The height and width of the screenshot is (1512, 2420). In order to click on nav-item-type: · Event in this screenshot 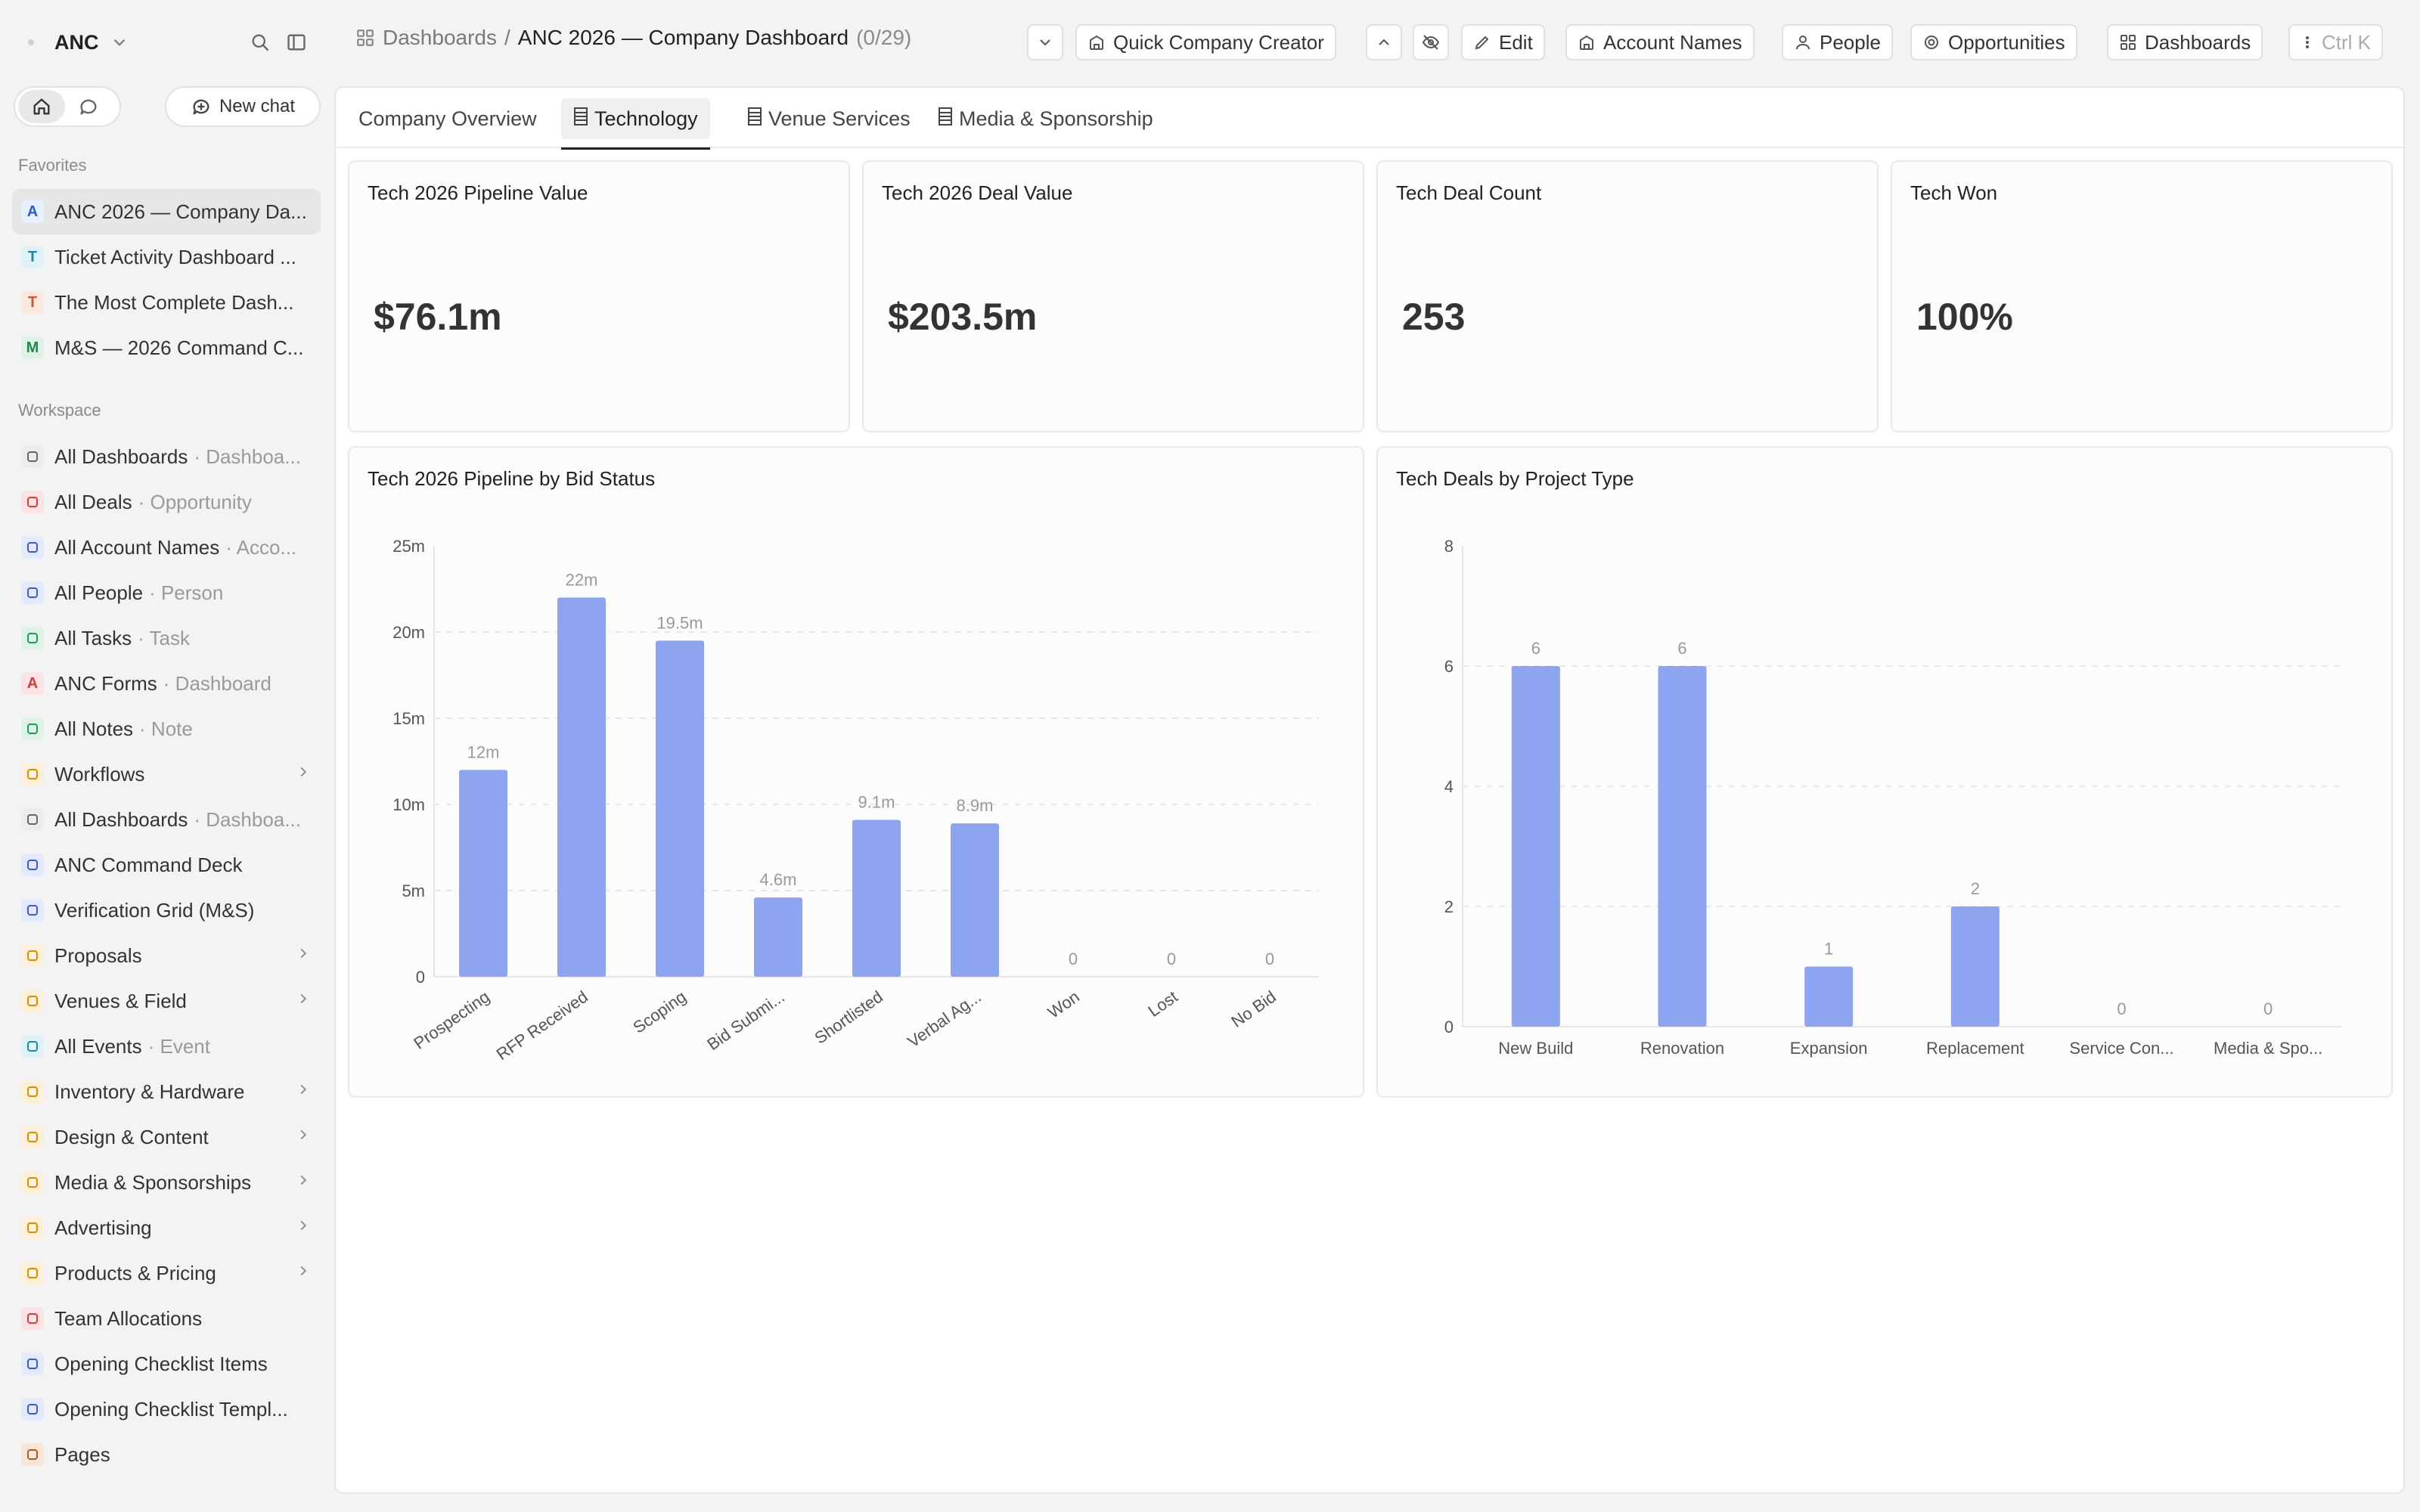, I will do `click(178, 1046)`.